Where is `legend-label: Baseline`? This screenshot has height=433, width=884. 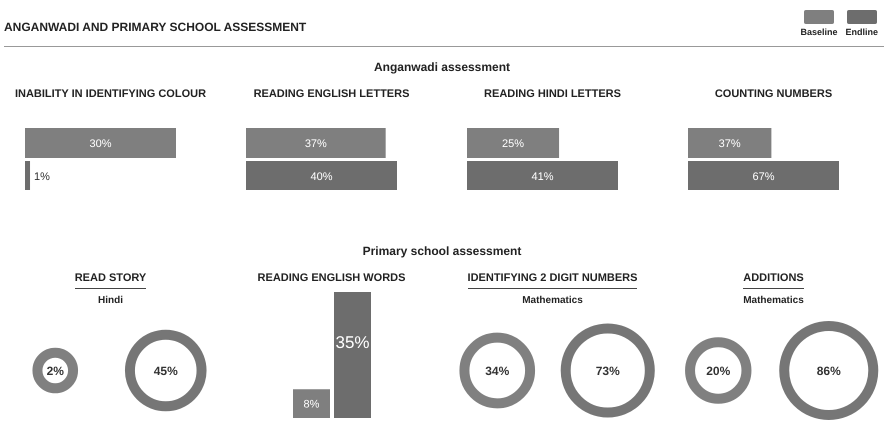
legend-label: Baseline is located at coordinates (819, 32).